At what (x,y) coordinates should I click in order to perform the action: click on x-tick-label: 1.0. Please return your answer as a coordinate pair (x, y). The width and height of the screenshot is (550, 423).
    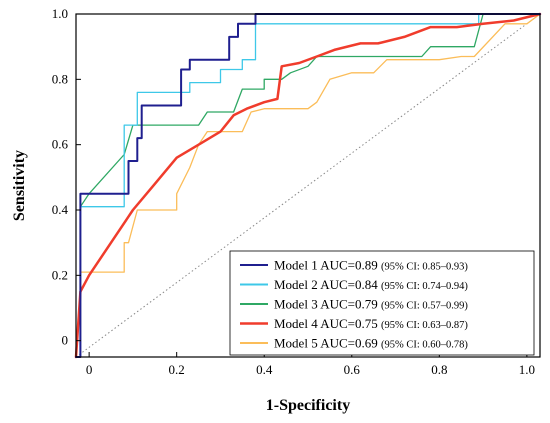
    Looking at the image, I should click on (527, 369).